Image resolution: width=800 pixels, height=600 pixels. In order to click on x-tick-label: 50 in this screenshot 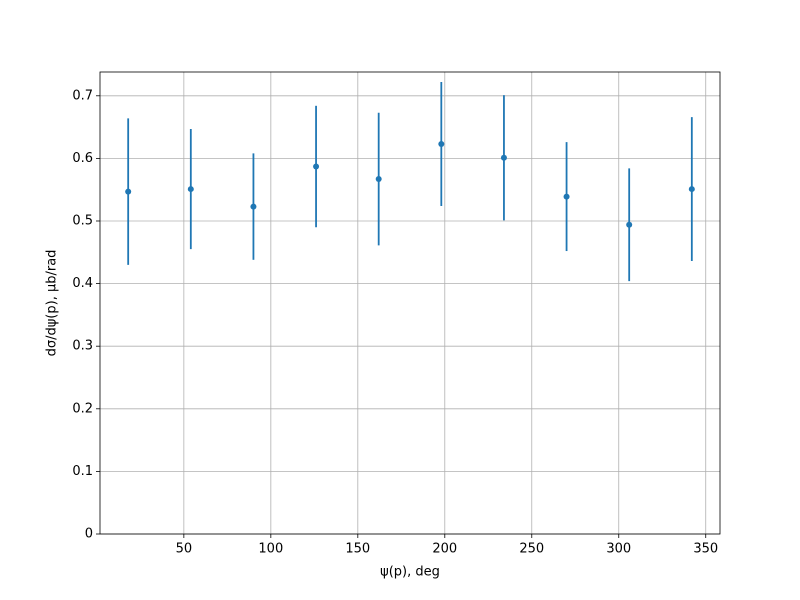, I will do `click(184, 549)`.